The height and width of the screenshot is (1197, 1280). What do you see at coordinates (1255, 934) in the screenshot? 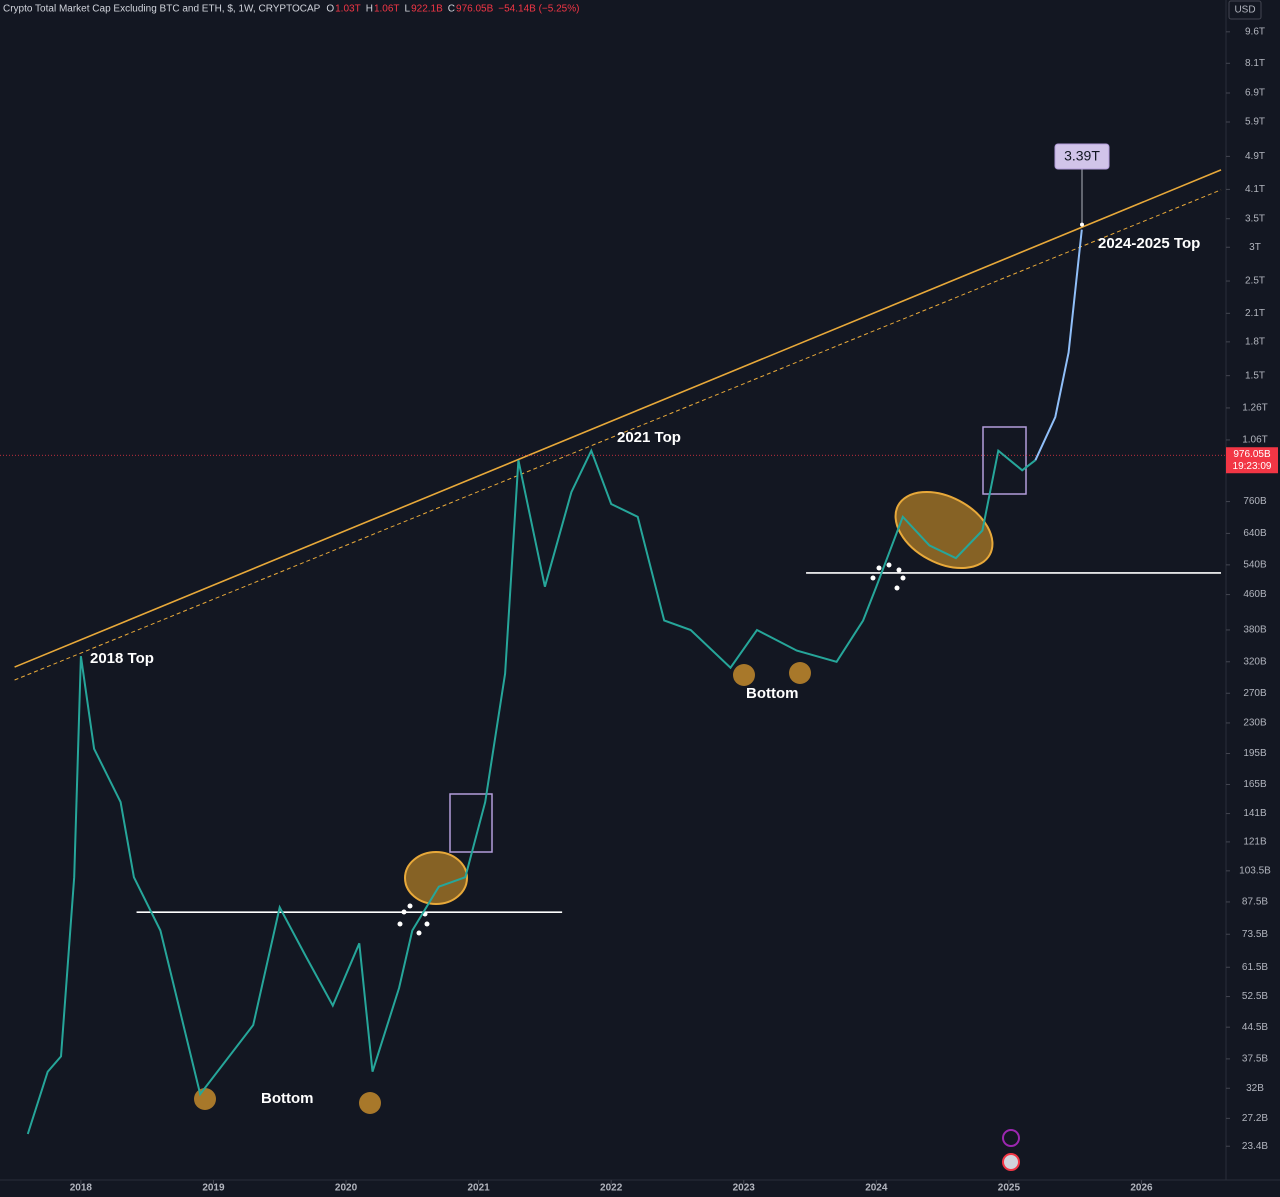
I see `y-tick-label: 73.5B` at bounding box center [1255, 934].